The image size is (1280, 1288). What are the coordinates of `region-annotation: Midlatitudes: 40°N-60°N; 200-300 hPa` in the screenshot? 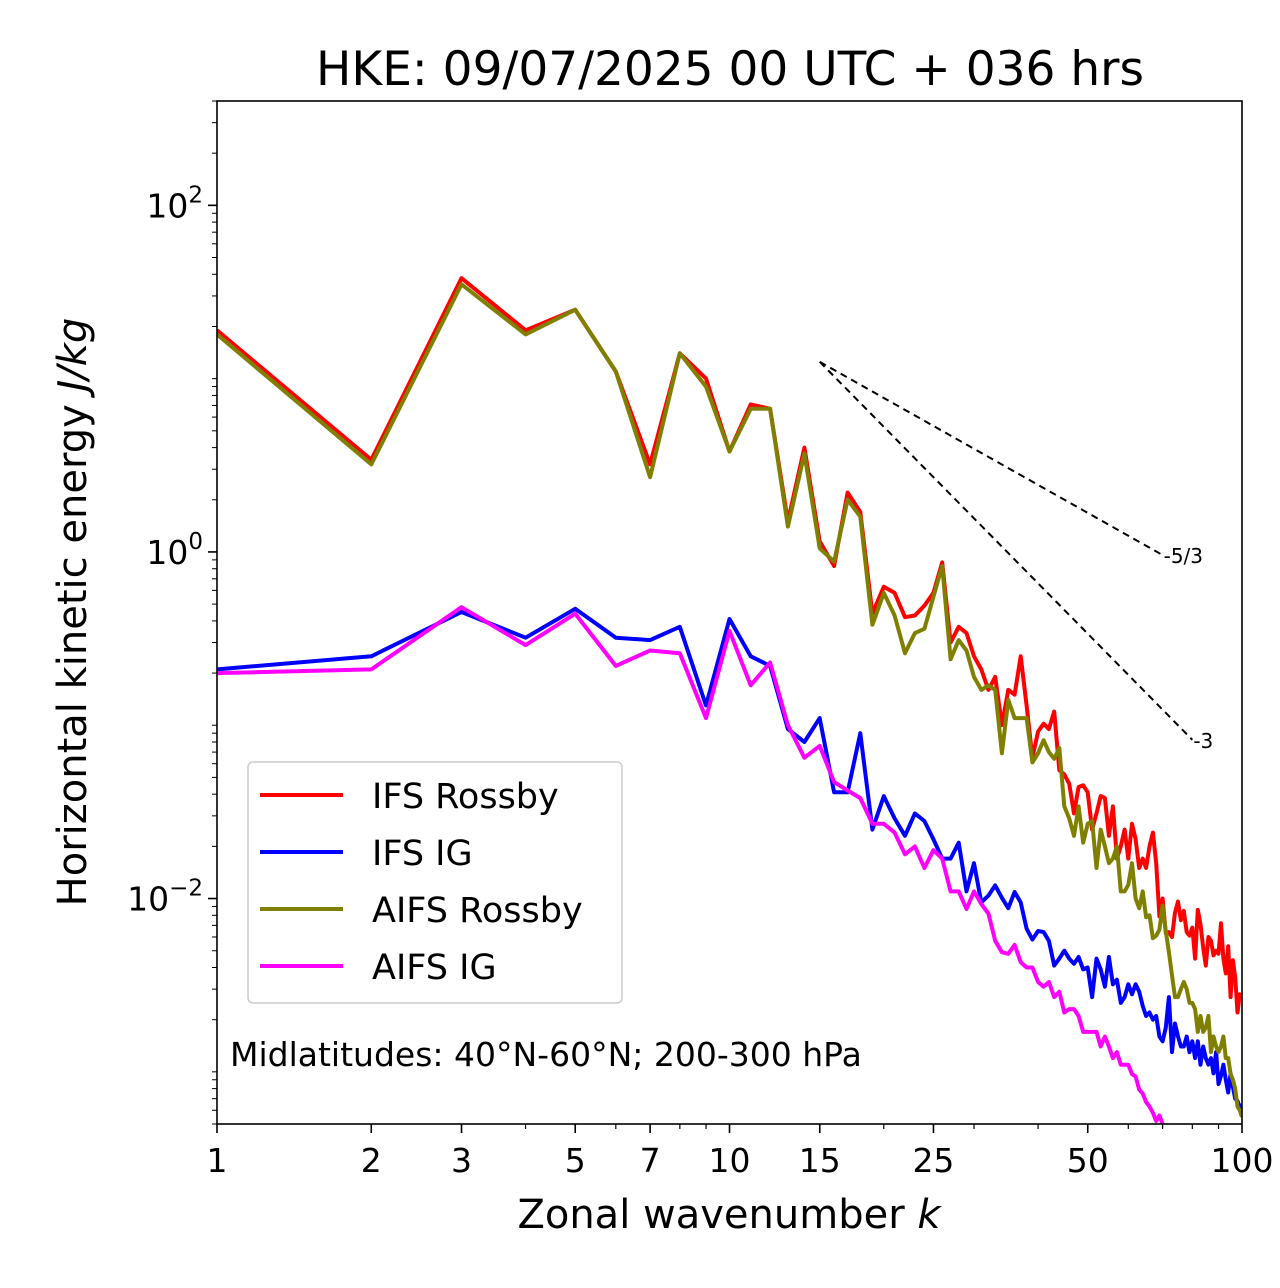 It's located at (546, 1054).